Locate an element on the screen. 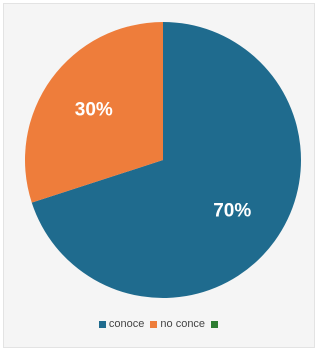  legend-swatch-conoce is located at coordinates (102, 324).